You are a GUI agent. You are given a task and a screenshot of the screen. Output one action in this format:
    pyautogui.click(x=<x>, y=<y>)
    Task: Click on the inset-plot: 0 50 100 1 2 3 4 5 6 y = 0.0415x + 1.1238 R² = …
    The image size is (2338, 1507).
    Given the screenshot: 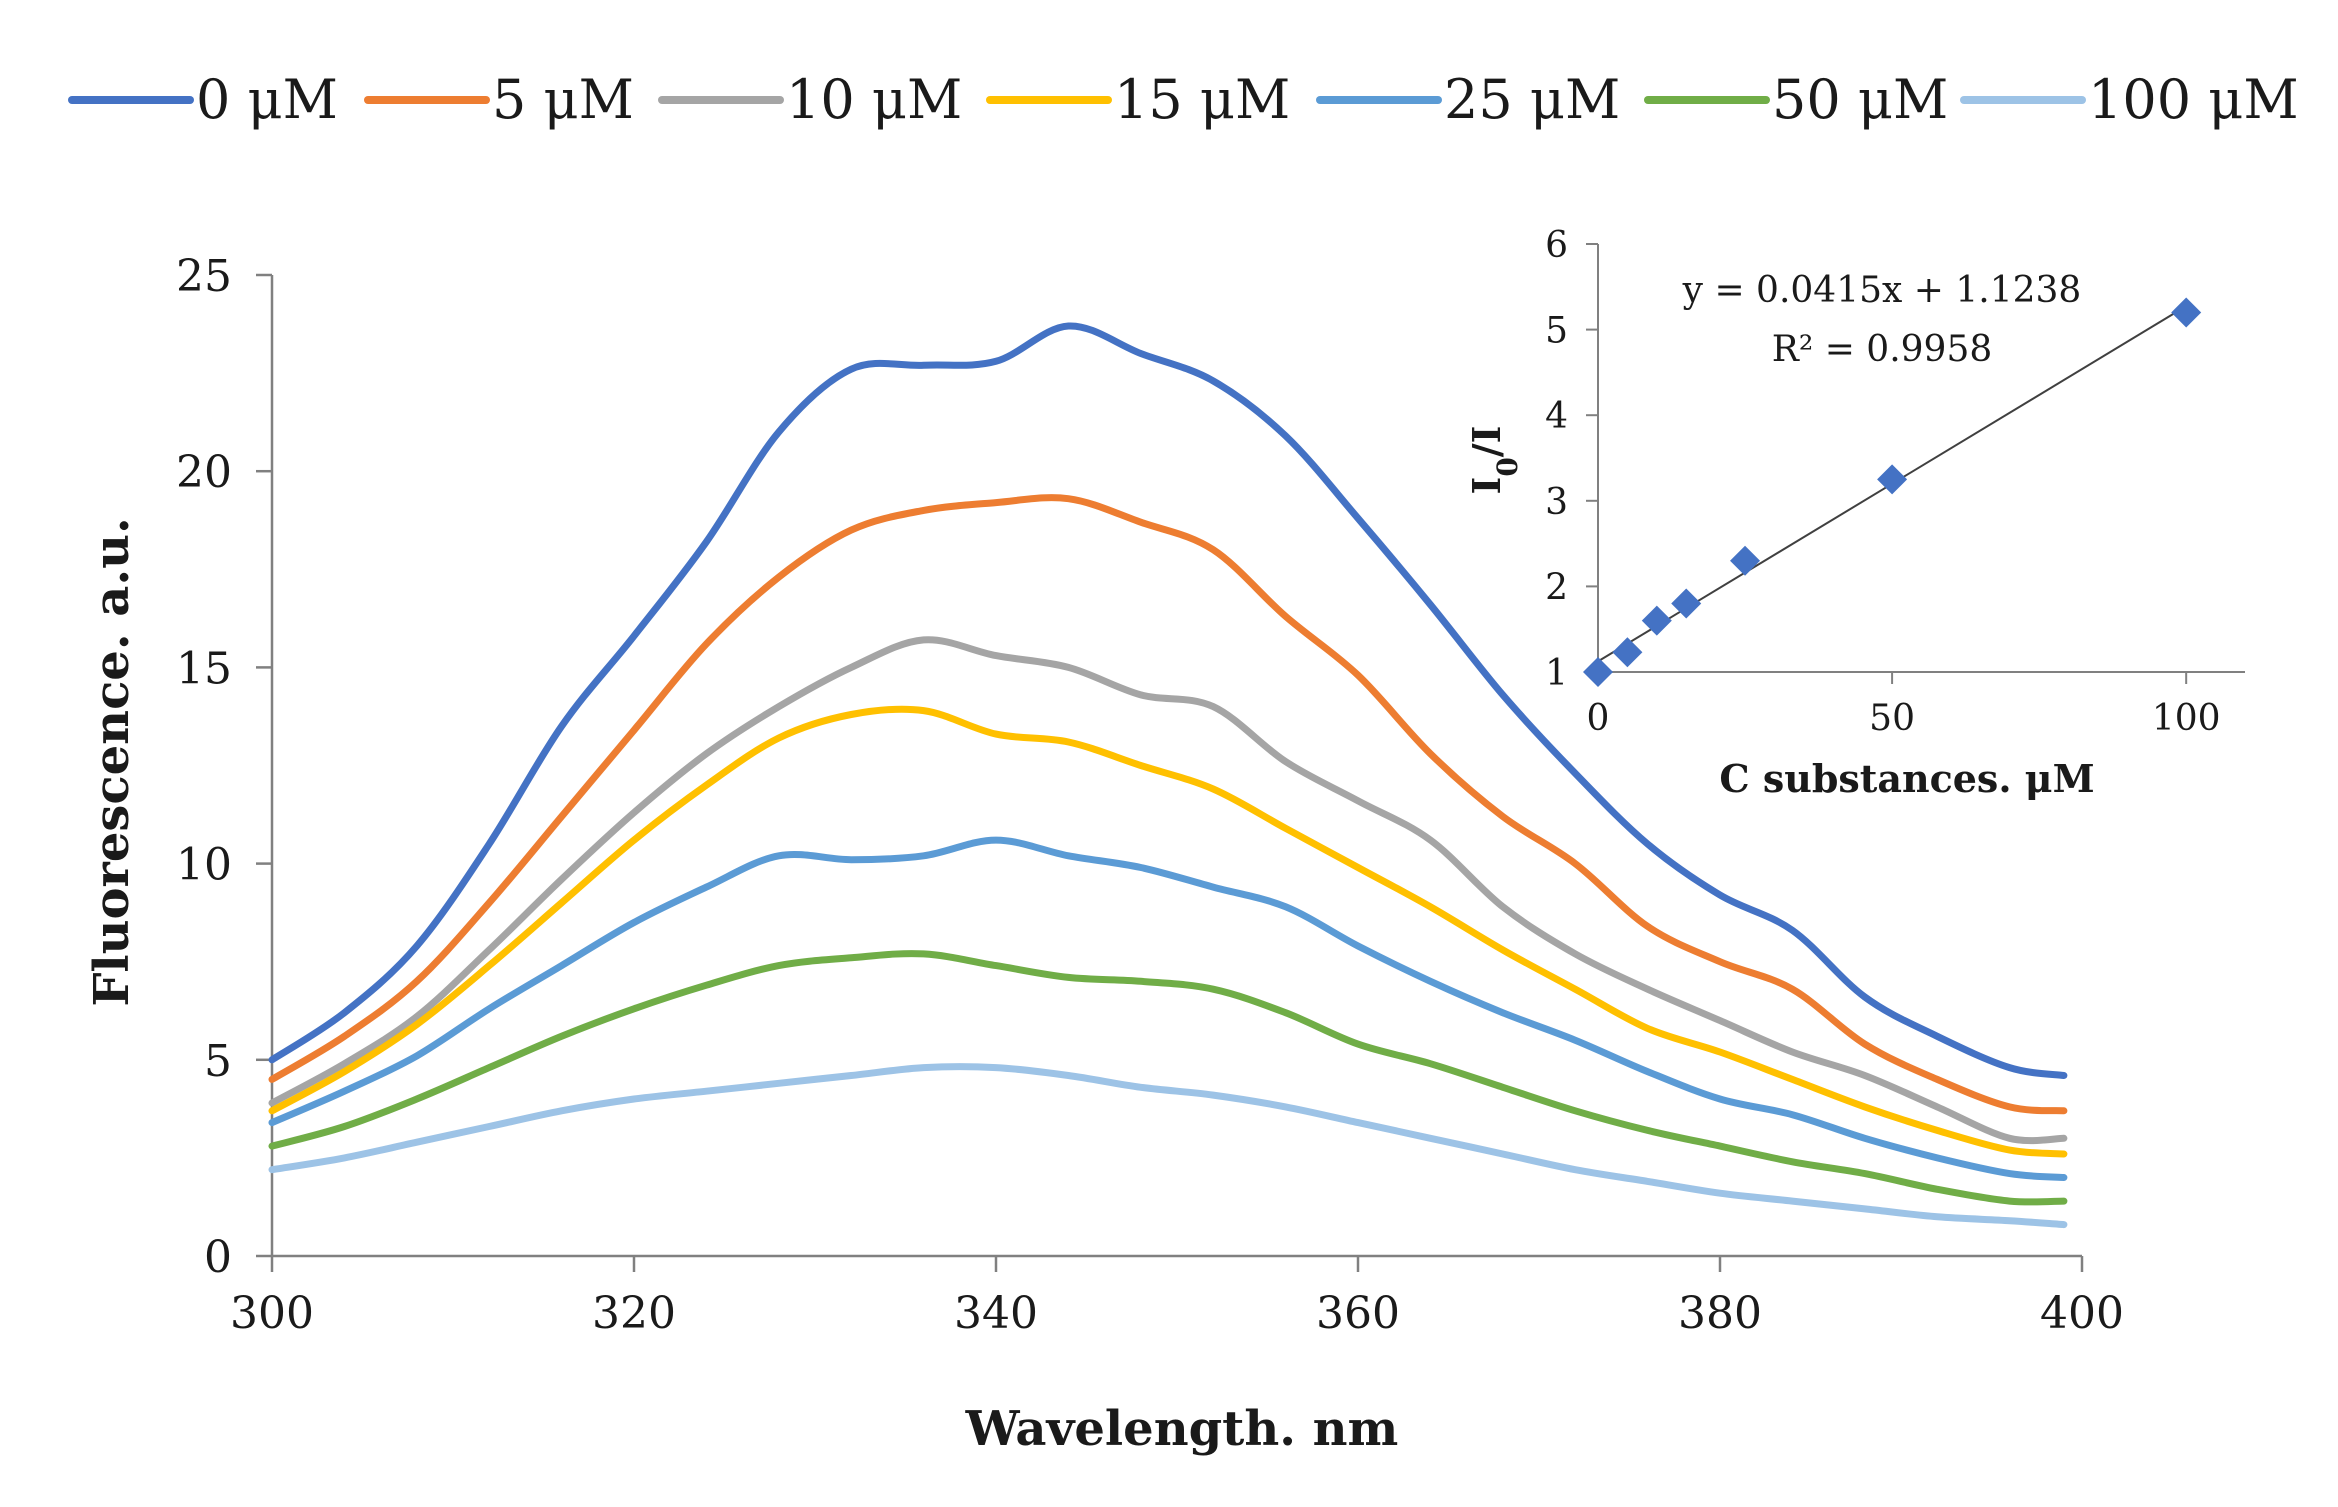 What is the action you would take?
    pyautogui.click(x=1854, y=513)
    